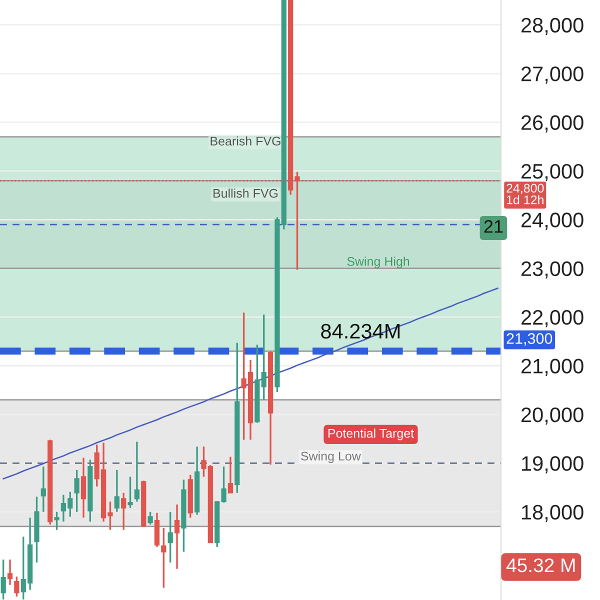 The height and width of the screenshot is (600, 600). What do you see at coordinates (552, 319) in the screenshot?
I see `y-tick-label: 22,000` at bounding box center [552, 319].